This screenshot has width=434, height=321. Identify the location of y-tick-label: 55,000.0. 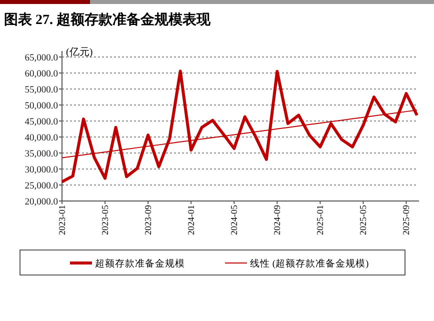
(41, 91).